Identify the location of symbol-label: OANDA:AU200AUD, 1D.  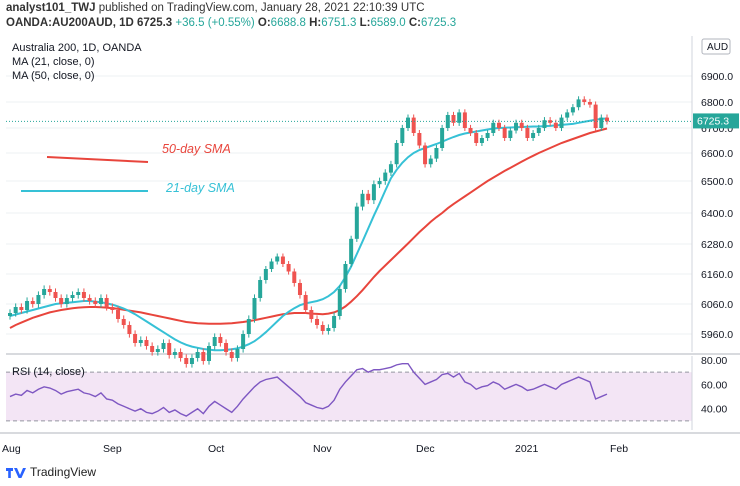
(70, 23).